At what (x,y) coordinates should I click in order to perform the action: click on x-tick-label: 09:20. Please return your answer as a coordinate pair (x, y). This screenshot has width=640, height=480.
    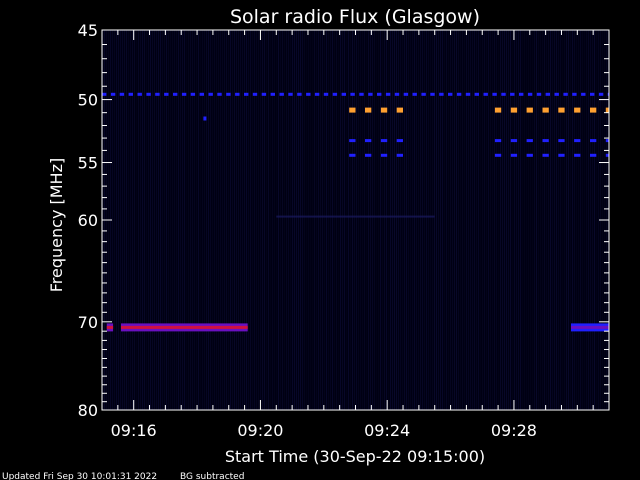
    Looking at the image, I should click on (260, 430).